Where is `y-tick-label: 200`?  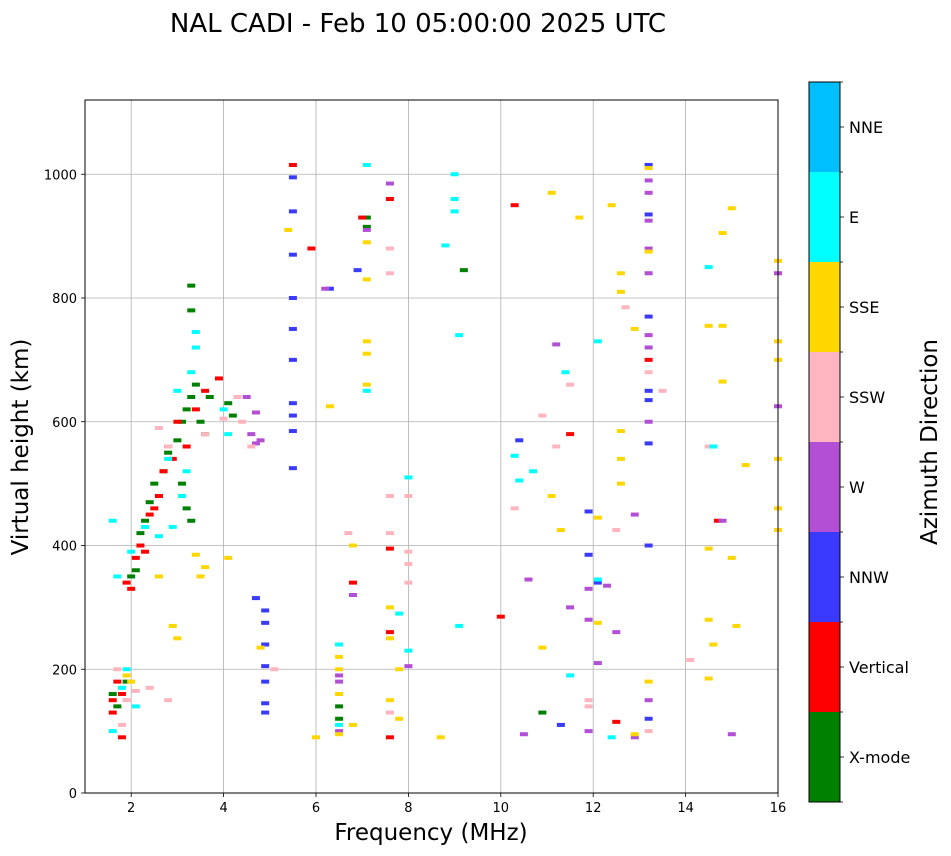 y-tick-label: 200 is located at coordinates (64, 670).